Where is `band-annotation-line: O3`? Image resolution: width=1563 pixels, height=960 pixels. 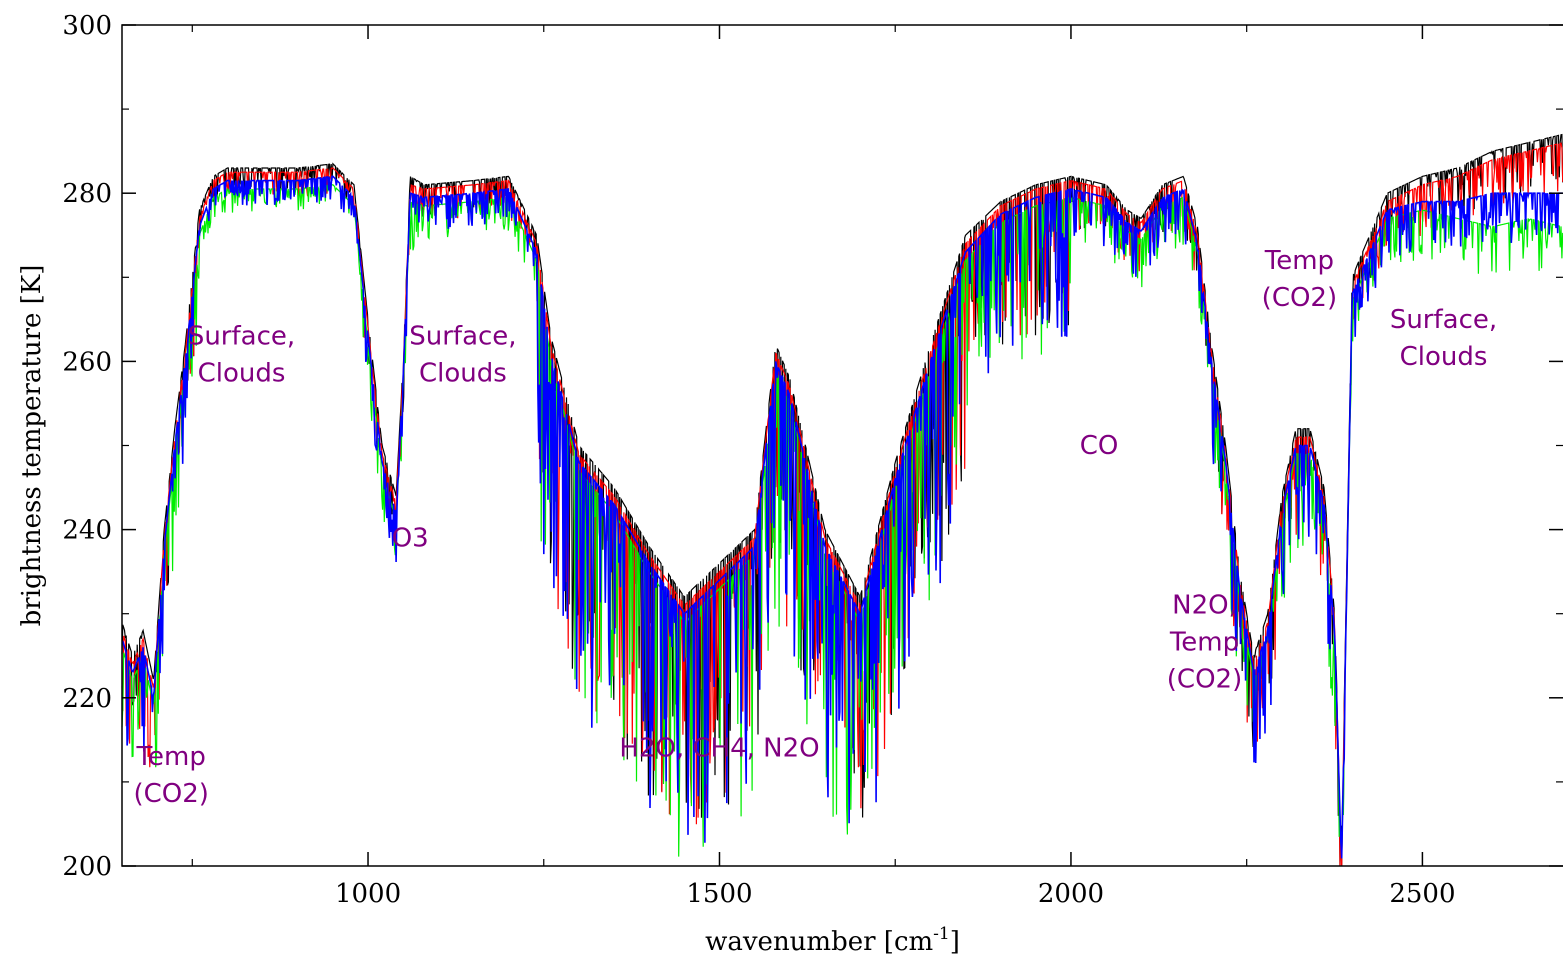 band-annotation-line: O3 is located at coordinates (410, 538).